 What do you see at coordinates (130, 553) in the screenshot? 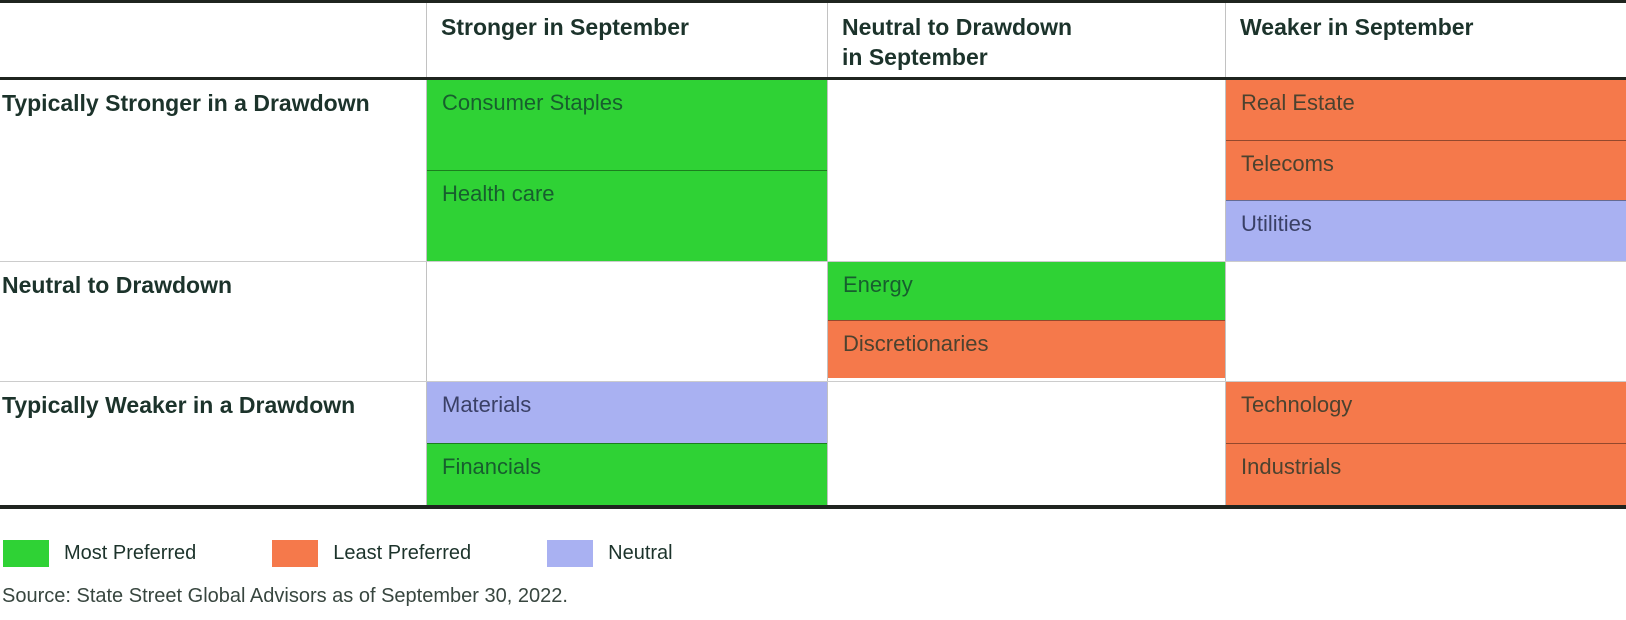
I see `legend-label: Most Preferred` at bounding box center [130, 553].